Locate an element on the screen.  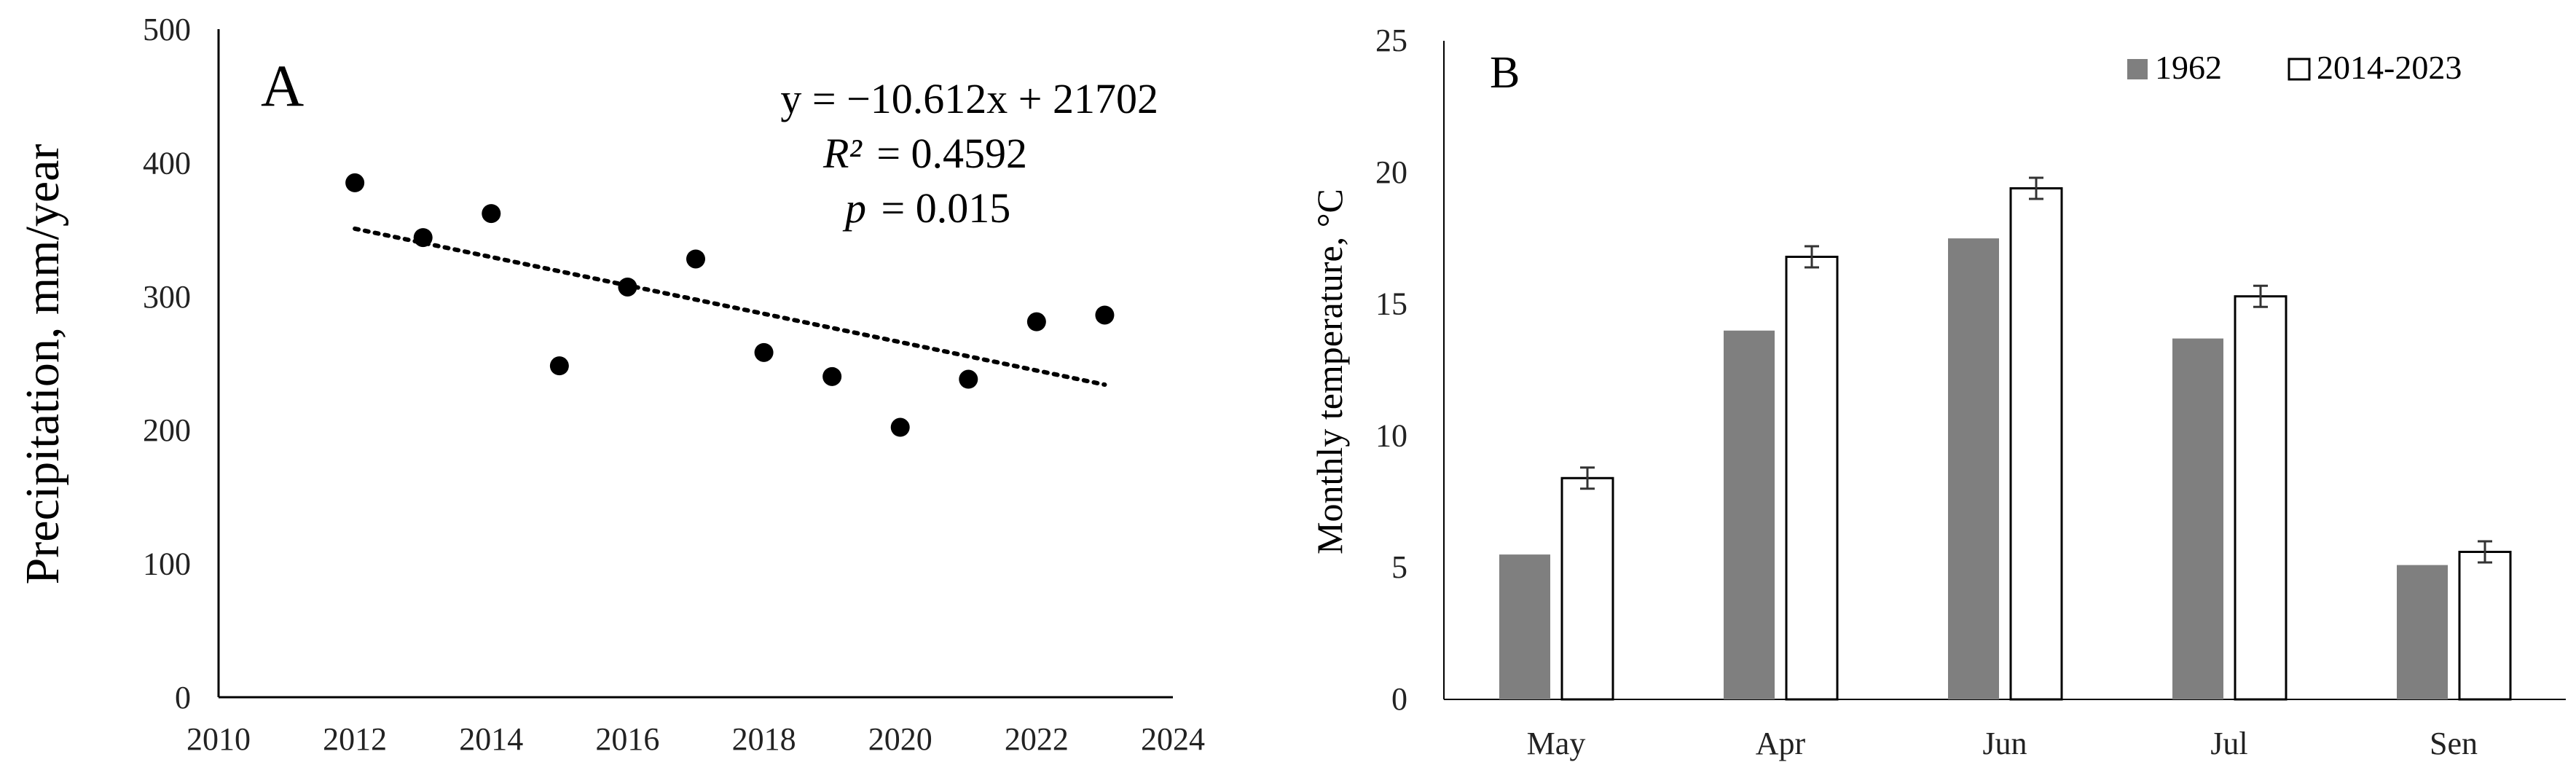
panel-b-y-label: Monthly temperature, °C is located at coordinates (1329, 371).